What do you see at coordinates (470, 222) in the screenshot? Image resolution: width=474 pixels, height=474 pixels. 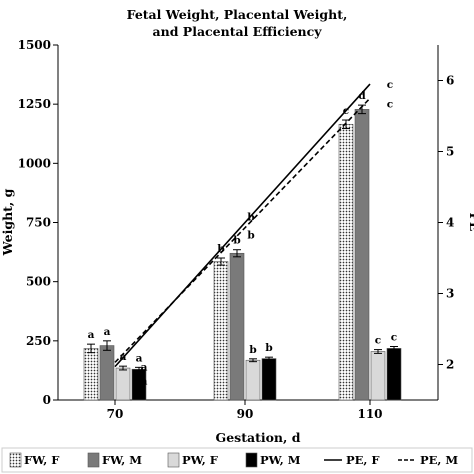 I see `y2-axis-label: PE` at bounding box center [470, 222].